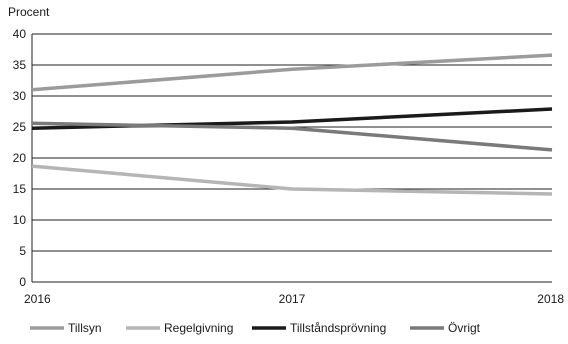 Image resolution: width=568 pixels, height=344 pixels. I want to click on legend-label-regelgivning: Regelgivning, so click(198, 328).